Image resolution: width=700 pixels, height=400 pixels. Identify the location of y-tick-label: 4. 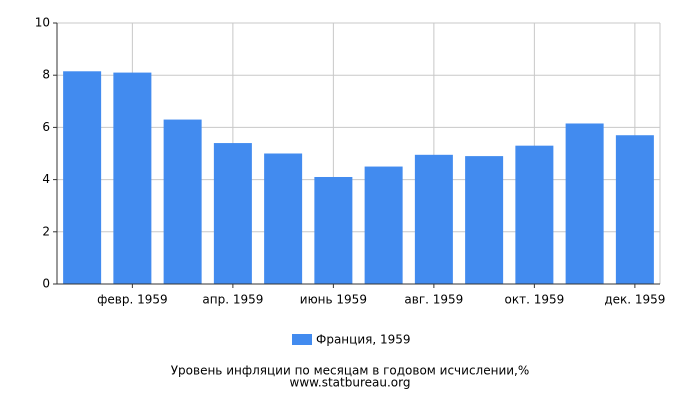
(46, 179).